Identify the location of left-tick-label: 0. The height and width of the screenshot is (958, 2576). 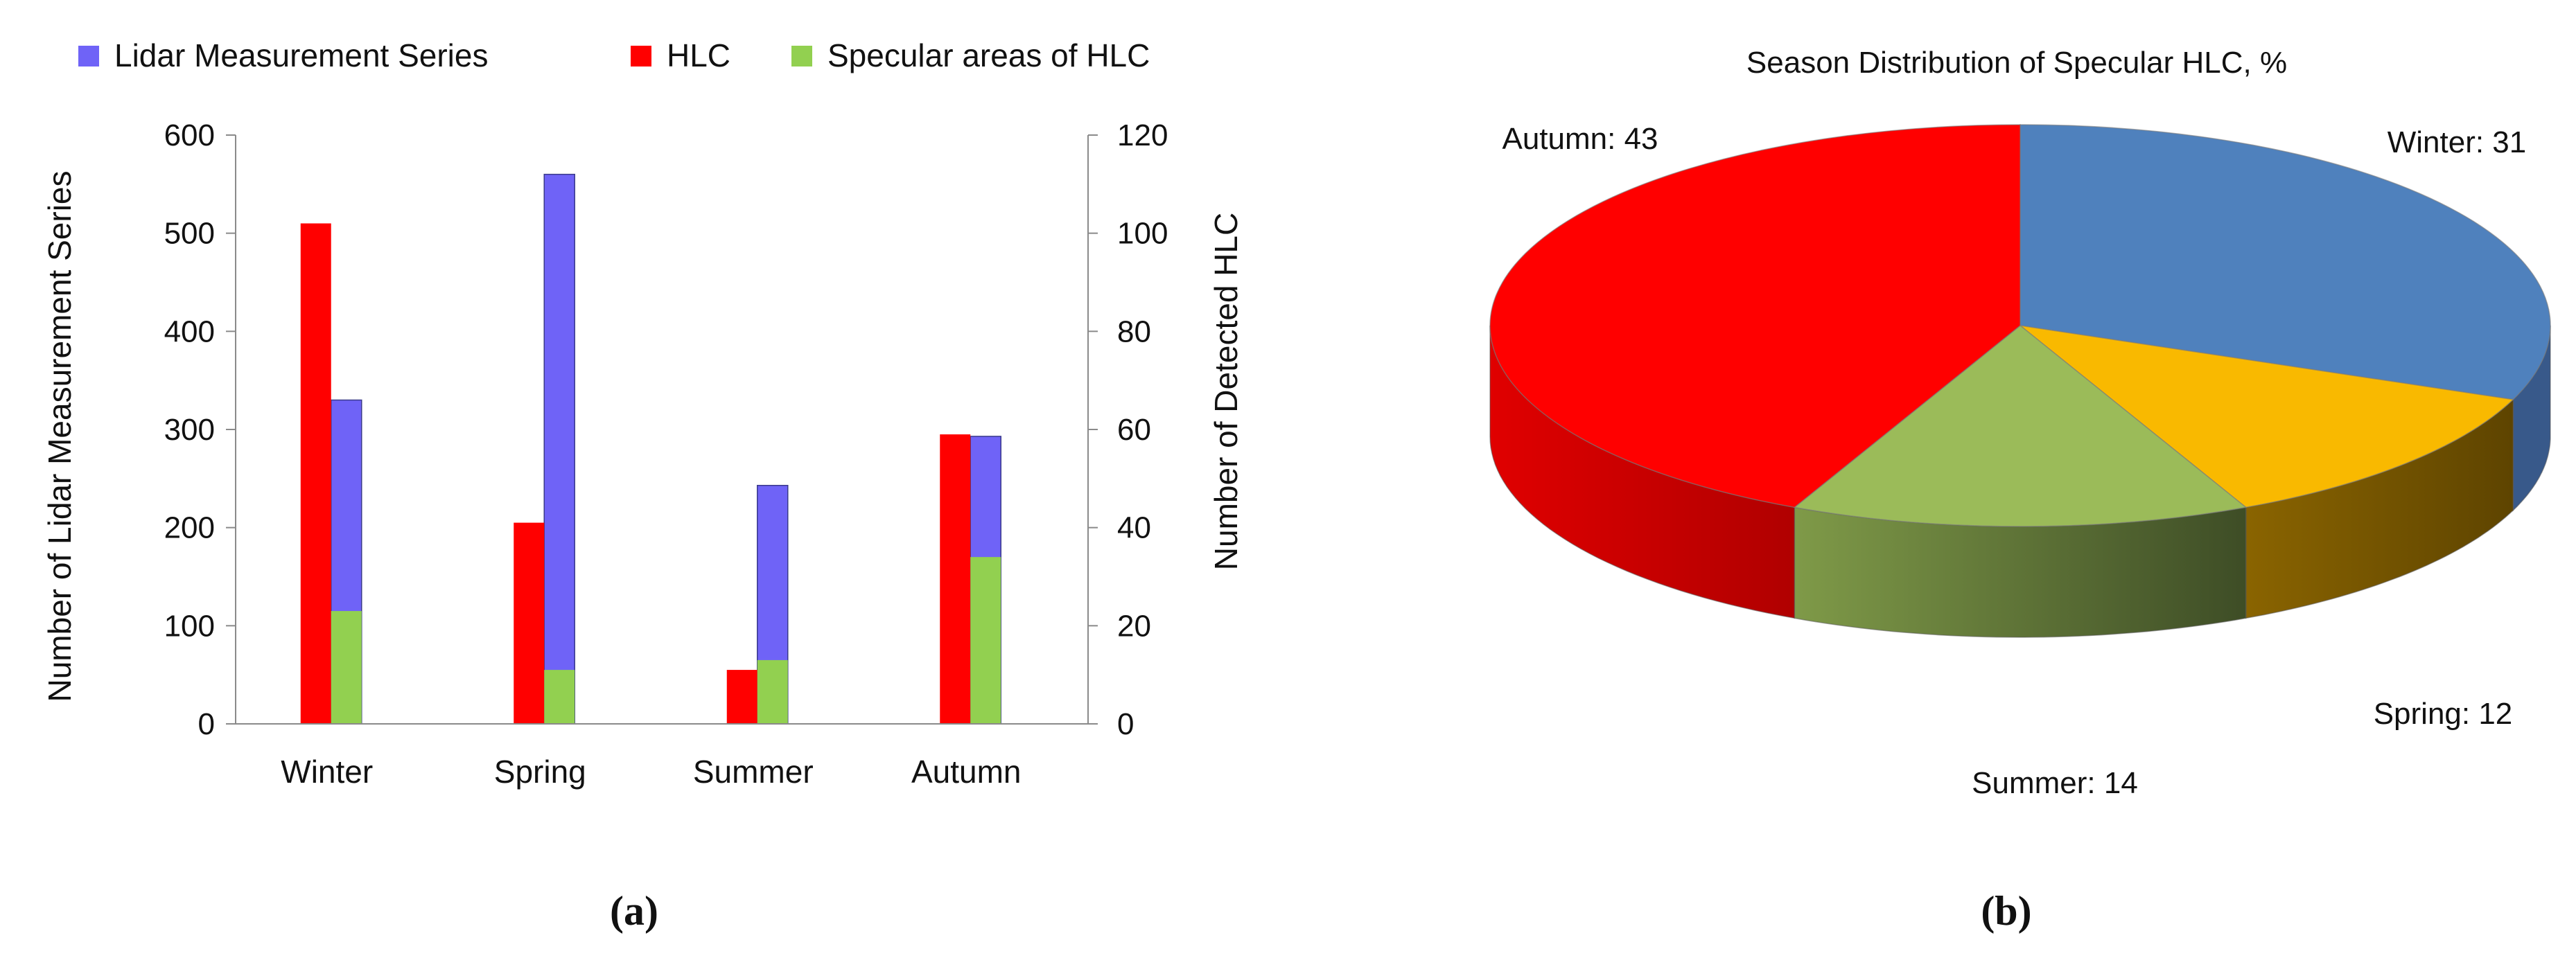
(206, 724).